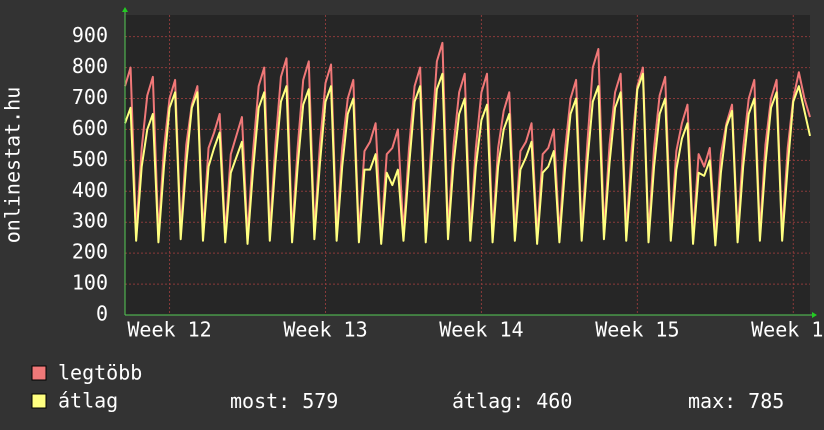 The image size is (824, 430). What do you see at coordinates (90, 190) in the screenshot?
I see `y-tick-label: 400` at bounding box center [90, 190].